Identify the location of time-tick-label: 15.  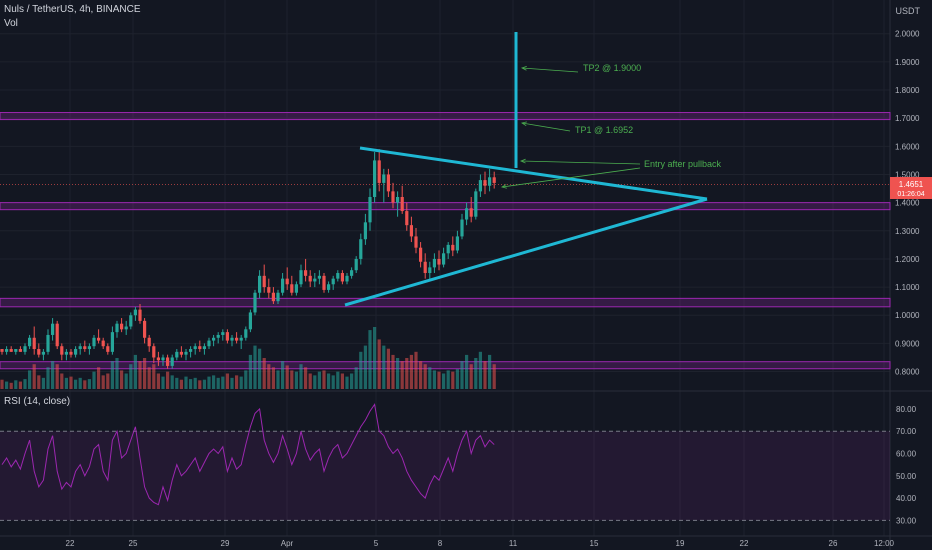
(594, 543).